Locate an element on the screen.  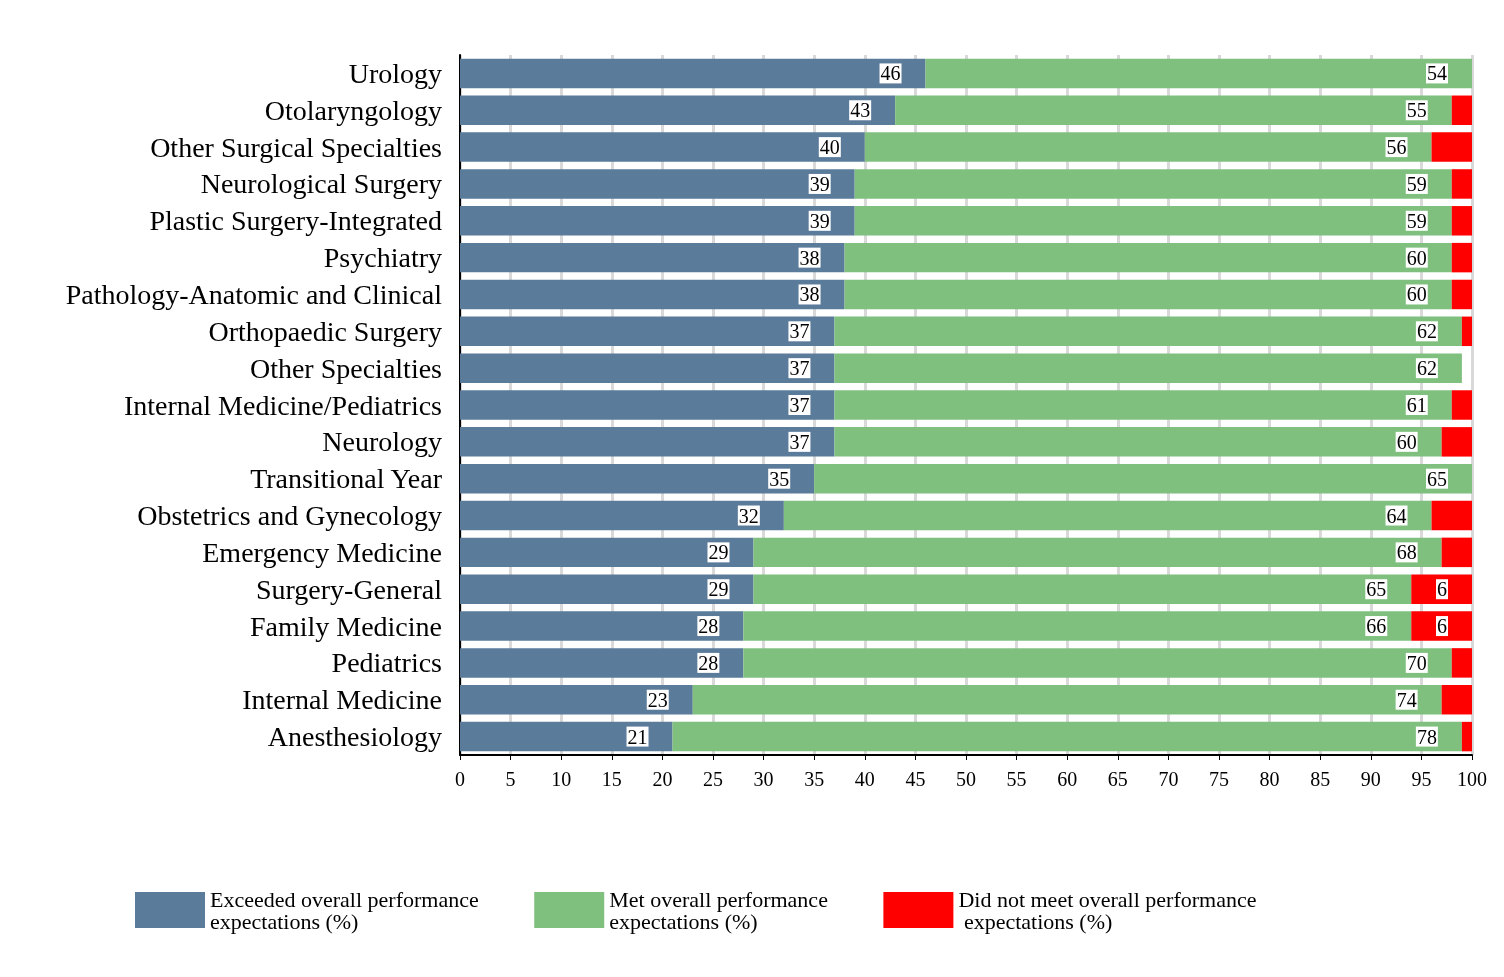
x-tick-label: 35 is located at coordinates (814, 779).